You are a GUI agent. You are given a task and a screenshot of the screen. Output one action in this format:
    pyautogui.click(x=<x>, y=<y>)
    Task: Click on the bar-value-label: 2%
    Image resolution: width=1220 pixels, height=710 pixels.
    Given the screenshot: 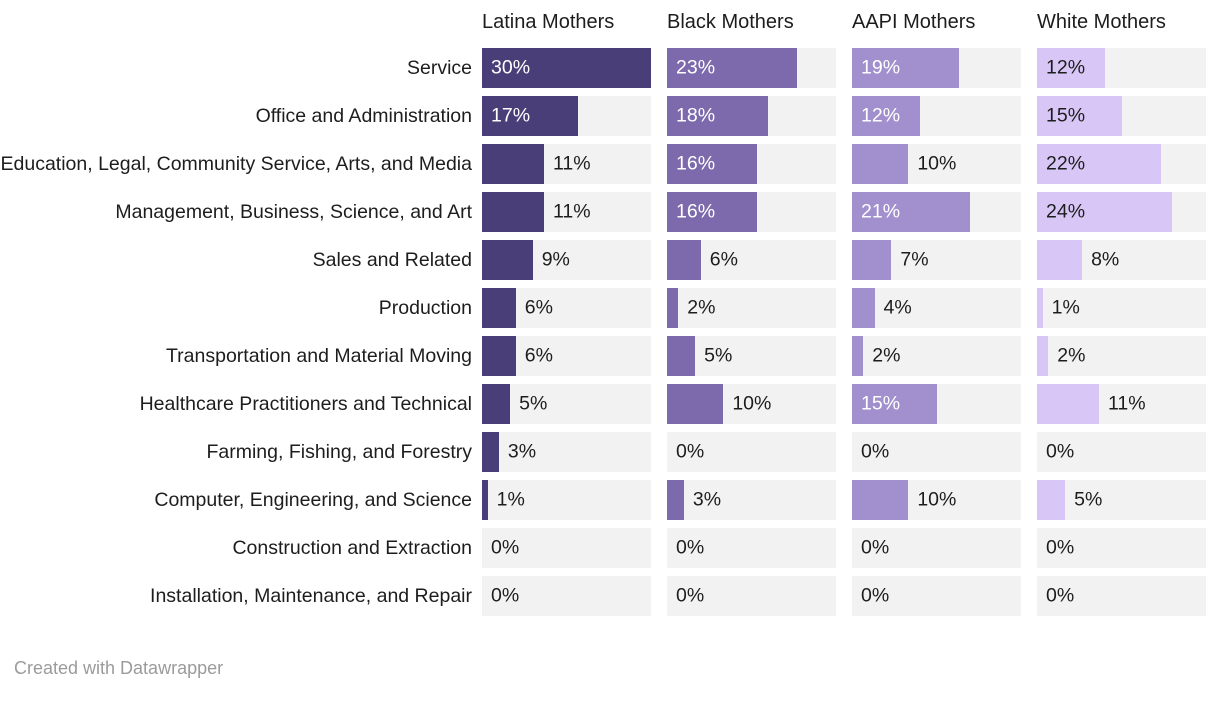 What is the action you would take?
    pyautogui.click(x=701, y=307)
    